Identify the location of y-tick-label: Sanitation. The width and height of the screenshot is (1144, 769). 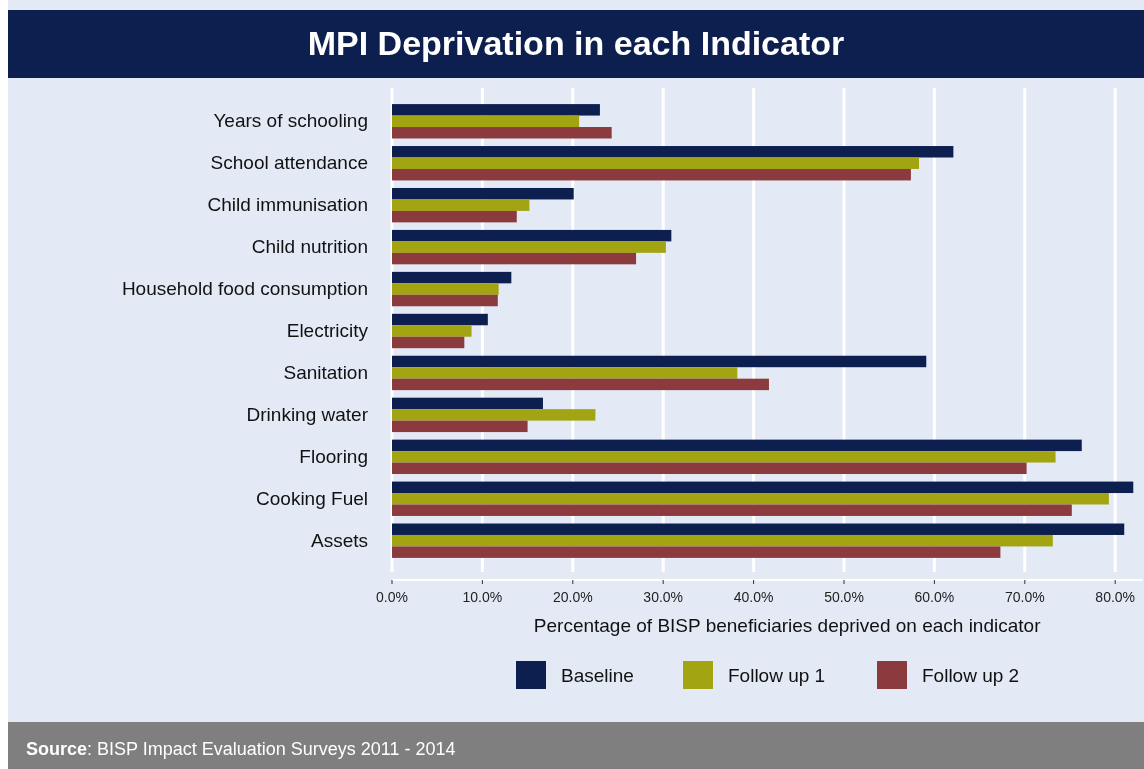
(325, 372).